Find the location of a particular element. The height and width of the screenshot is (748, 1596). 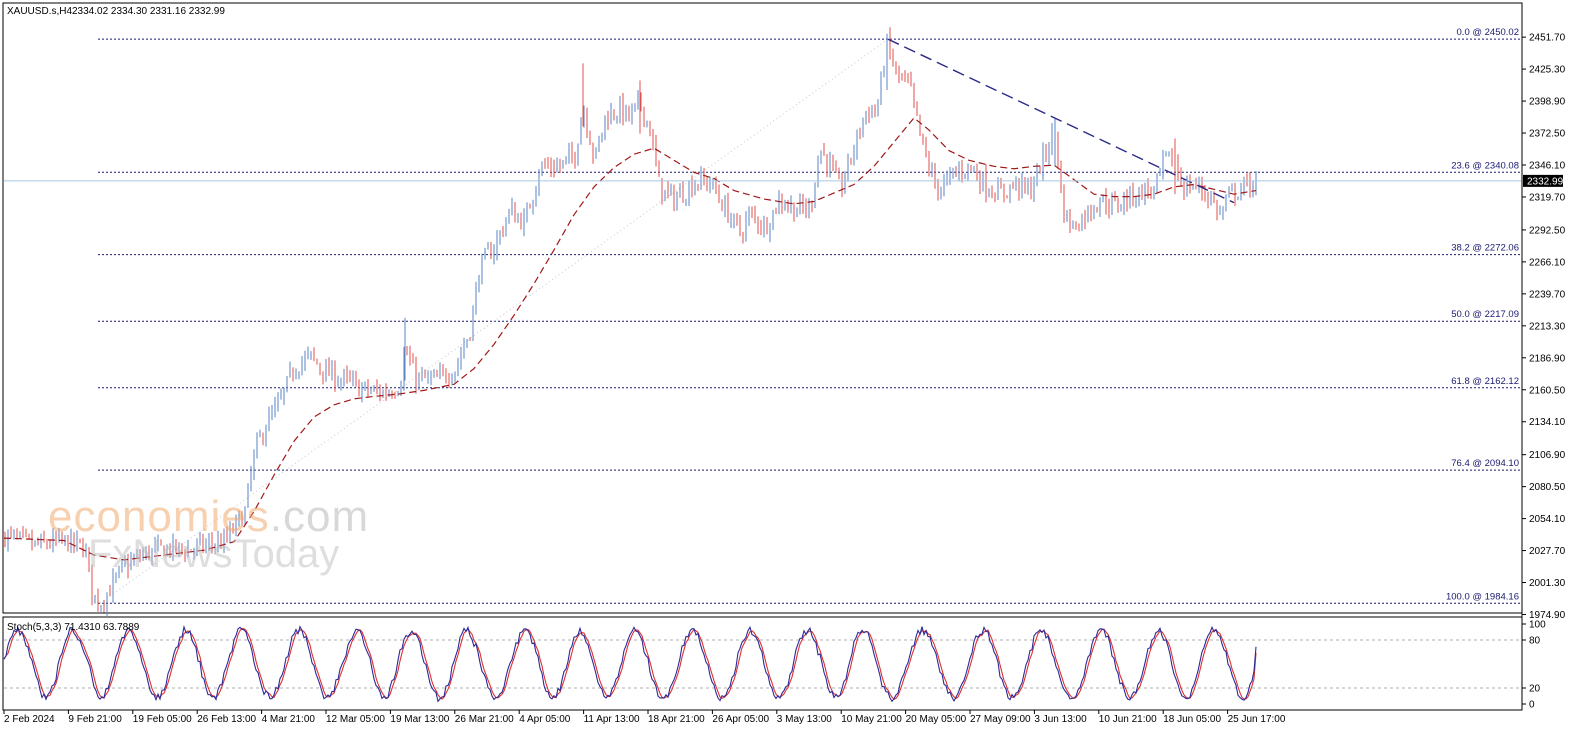

last-price-label: 2332.99 is located at coordinates (1545, 181).